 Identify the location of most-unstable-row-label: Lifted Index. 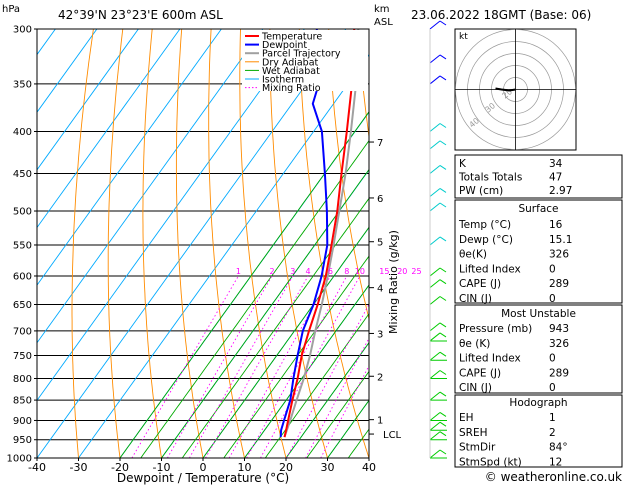
(490, 359).